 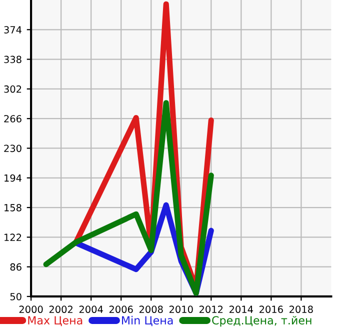 What do you see at coordinates (91, 310) in the screenshot?
I see `x-tick-label: 2004` at bounding box center [91, 310].